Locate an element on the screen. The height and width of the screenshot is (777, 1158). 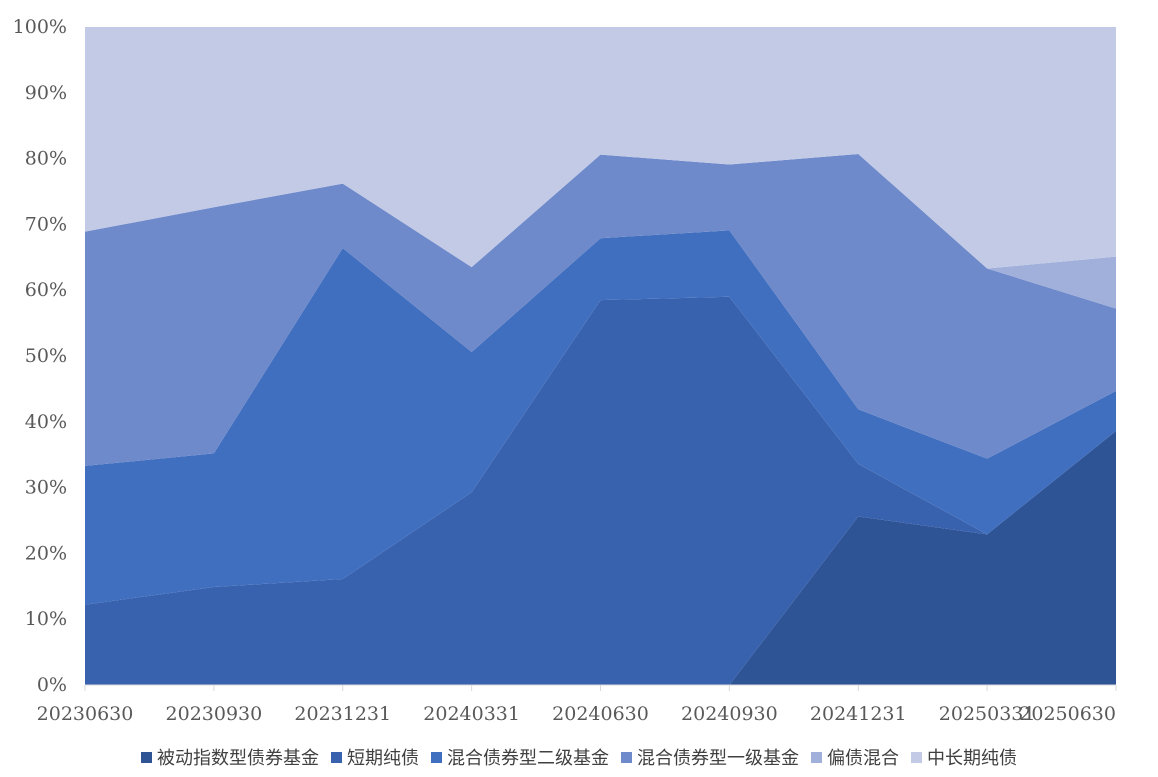
x-tick-label: 20231231 is located at coordinates (342, 714).